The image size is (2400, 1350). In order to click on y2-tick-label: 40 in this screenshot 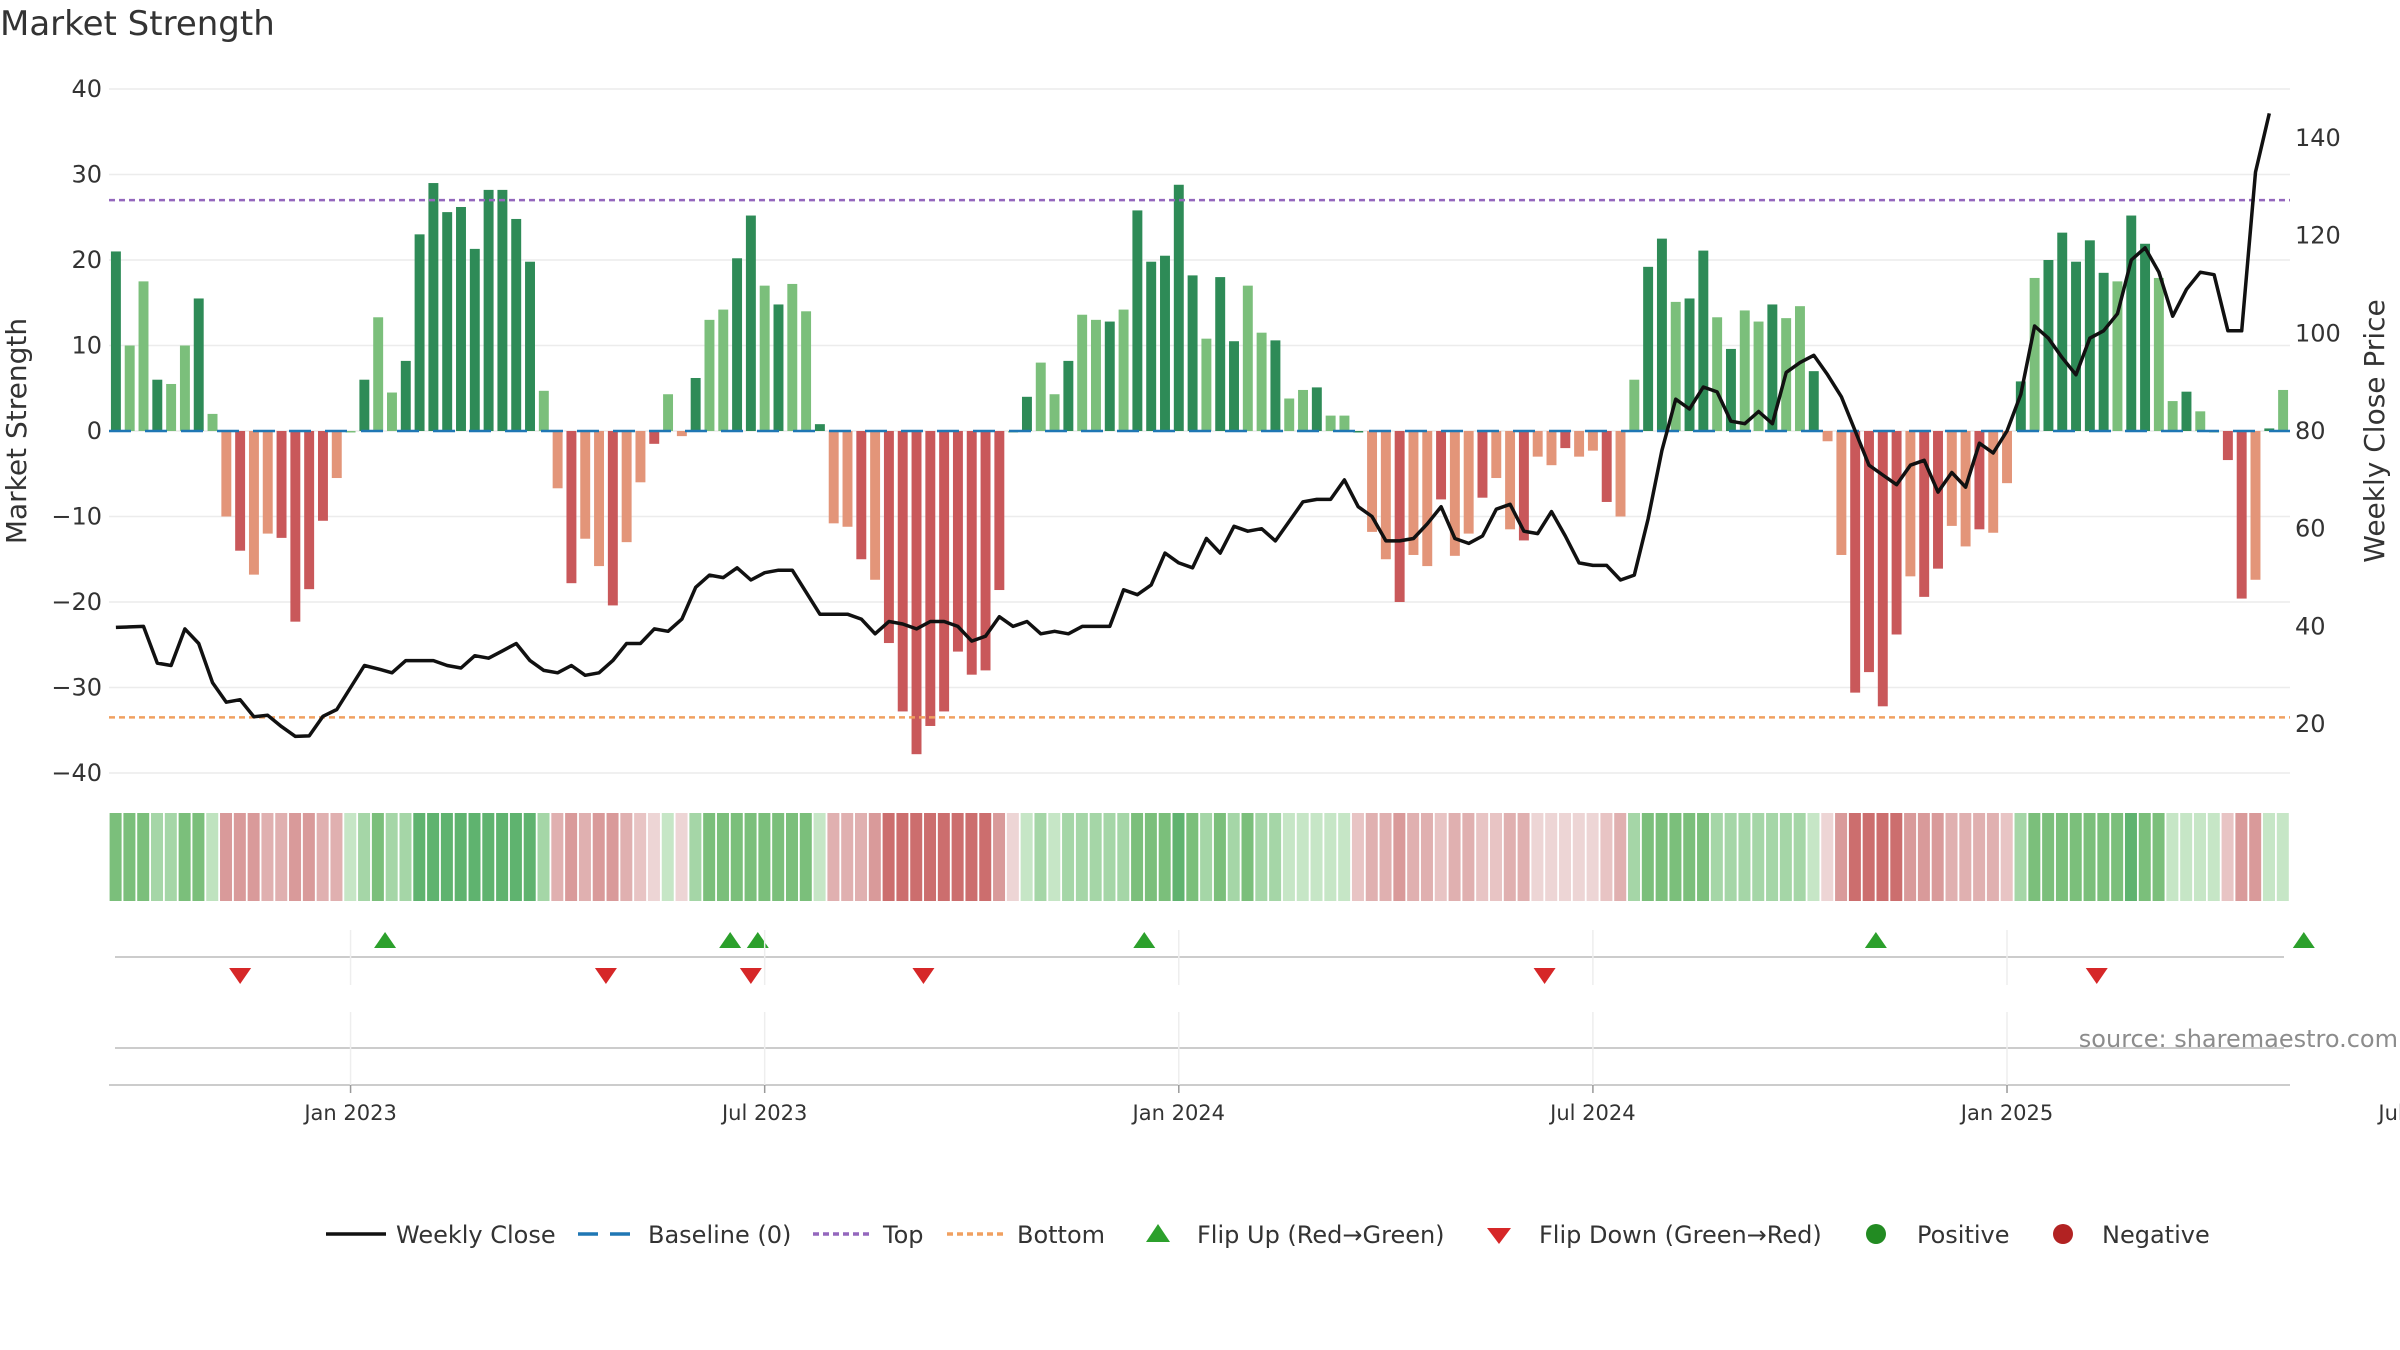, I will do `click(2310, 626)`.